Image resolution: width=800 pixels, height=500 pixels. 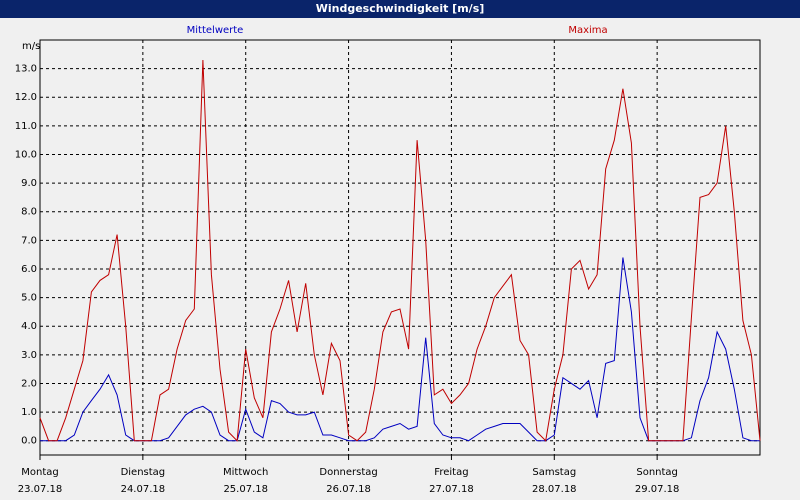 I want to click on y-tick-label: 7.0, so click(x=29, y=240).